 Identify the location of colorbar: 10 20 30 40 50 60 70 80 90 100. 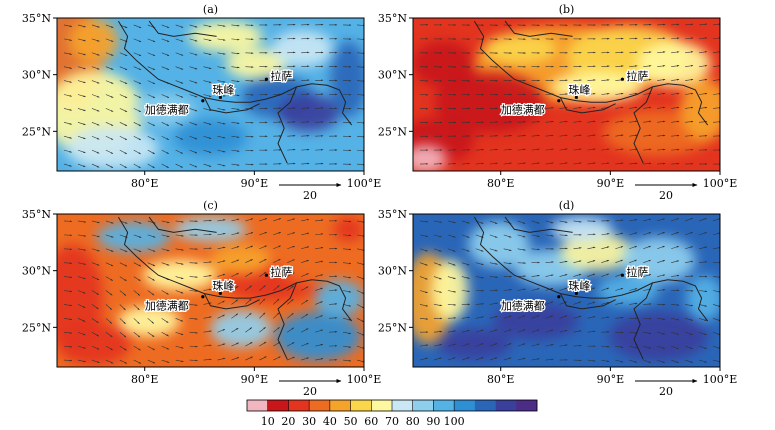
(392, 413).